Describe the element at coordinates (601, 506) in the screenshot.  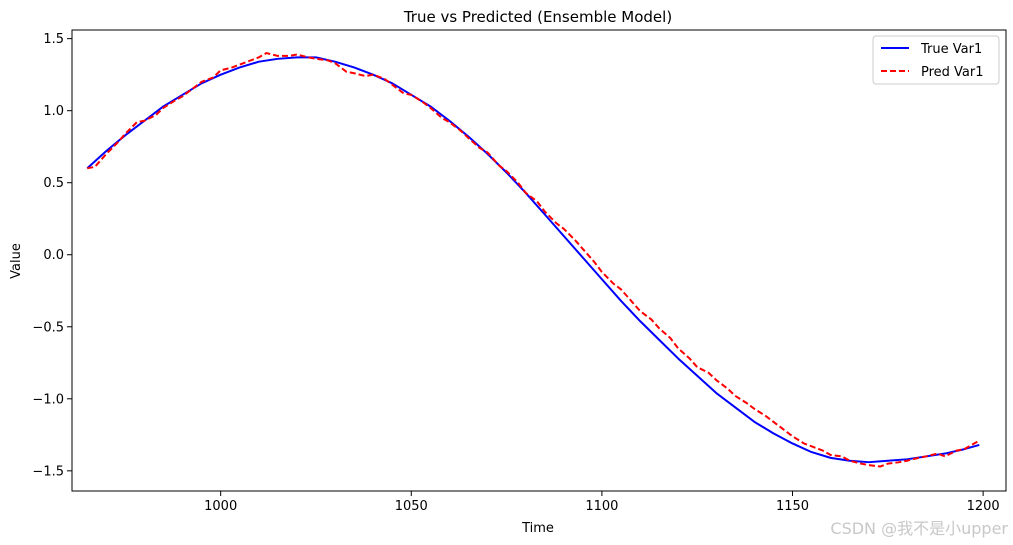
I see `x-tick-label: 1100` at that location.